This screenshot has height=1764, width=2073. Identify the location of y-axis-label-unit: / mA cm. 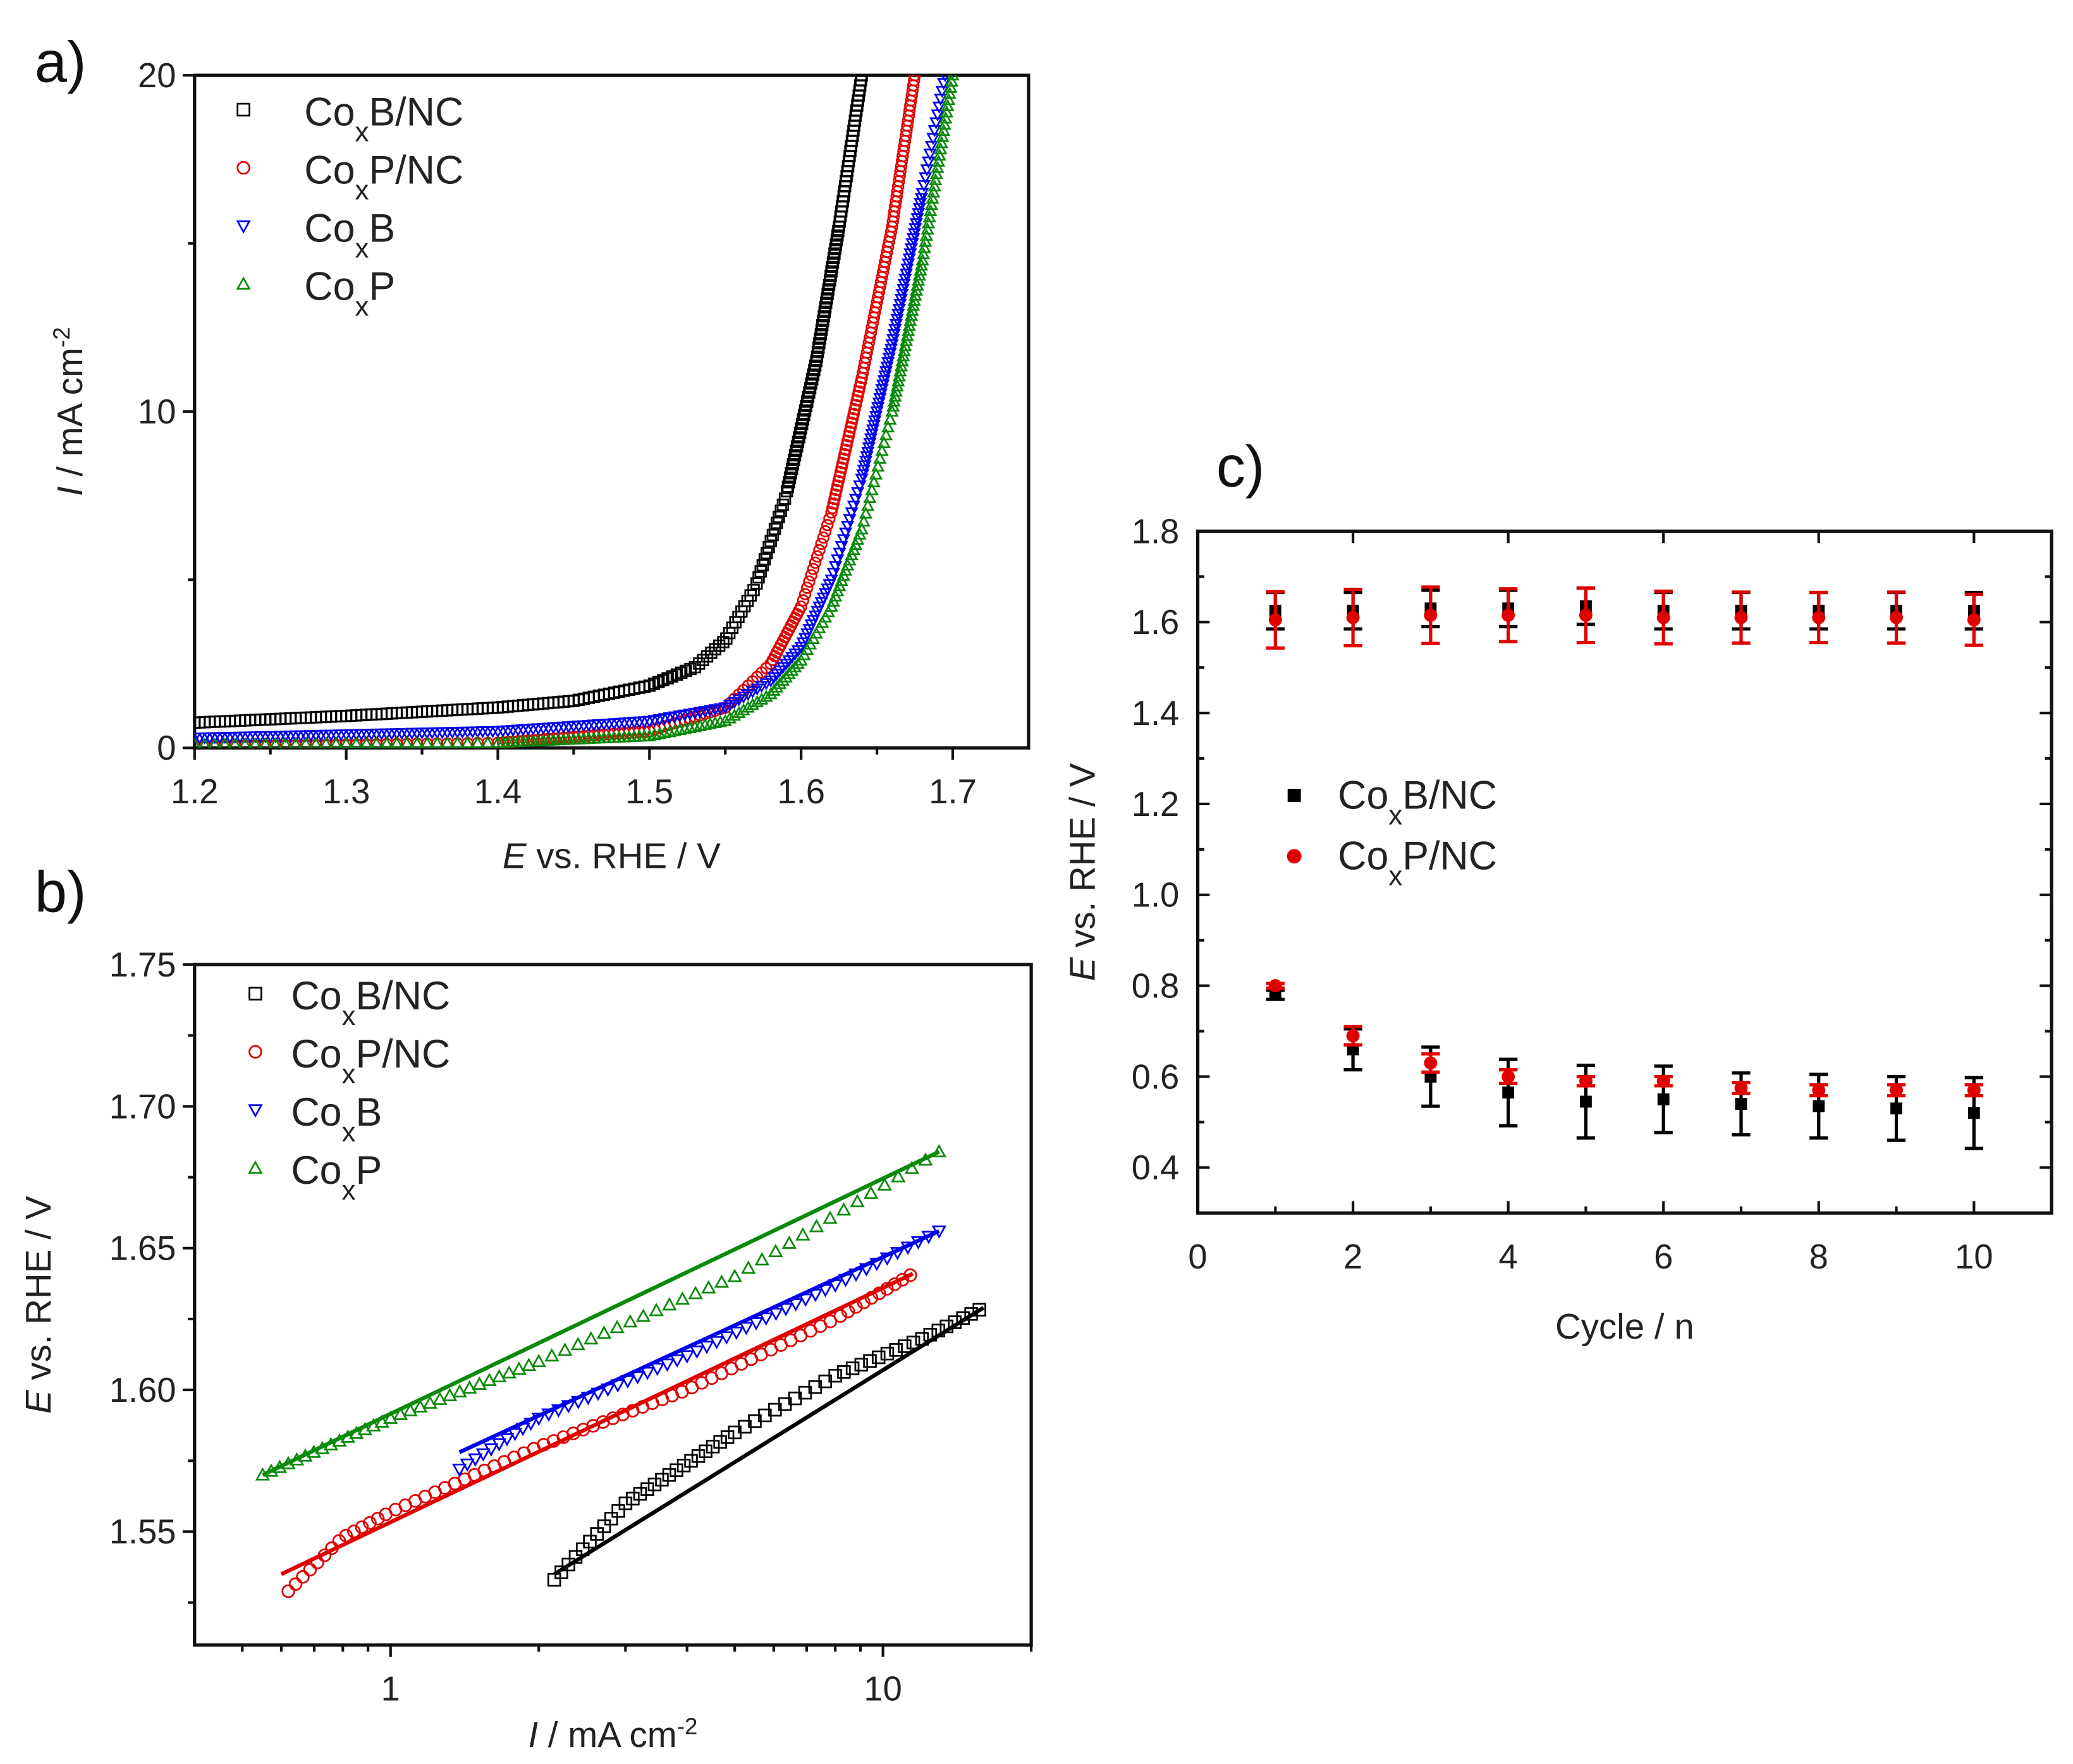
(70, 417).